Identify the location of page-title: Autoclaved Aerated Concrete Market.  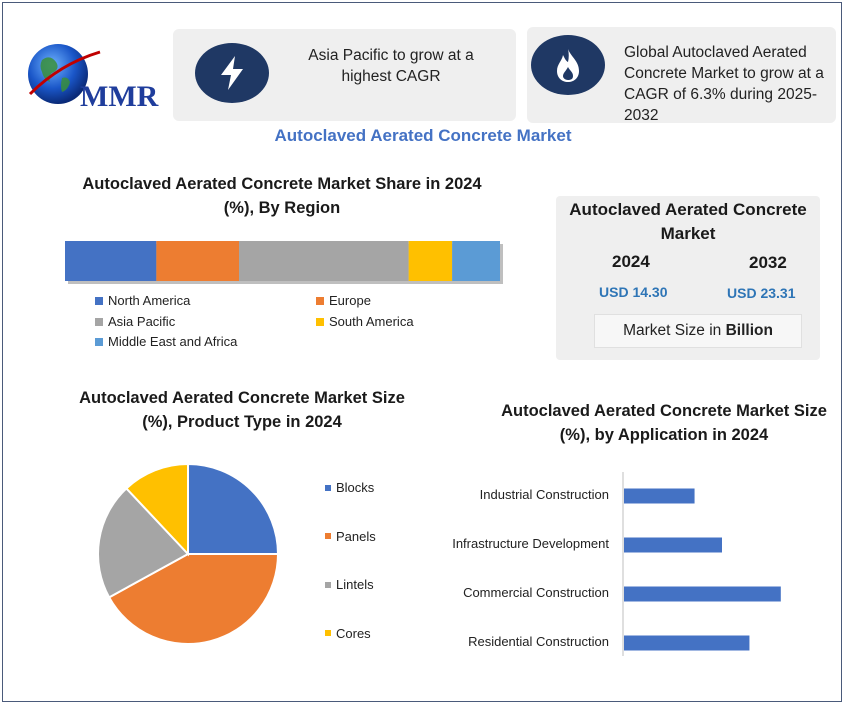
(423, 135).